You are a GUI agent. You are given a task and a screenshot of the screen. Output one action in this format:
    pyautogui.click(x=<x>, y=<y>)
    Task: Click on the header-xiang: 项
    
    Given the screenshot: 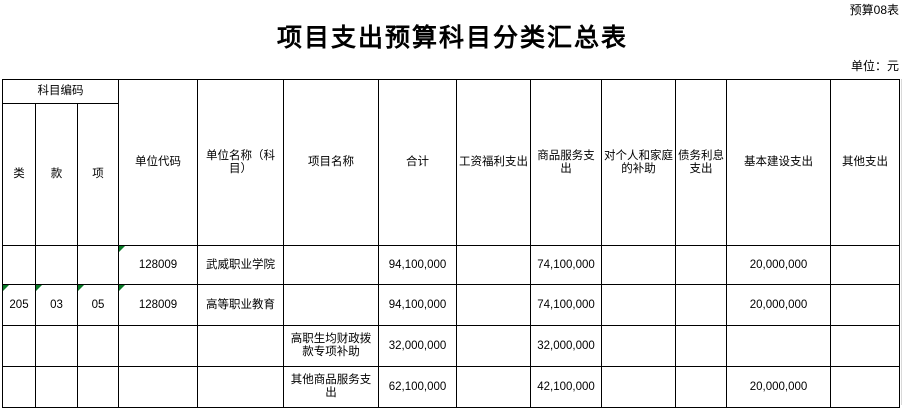 What is the action you would take?
    pyautogui.click(x=98, y=174)
    